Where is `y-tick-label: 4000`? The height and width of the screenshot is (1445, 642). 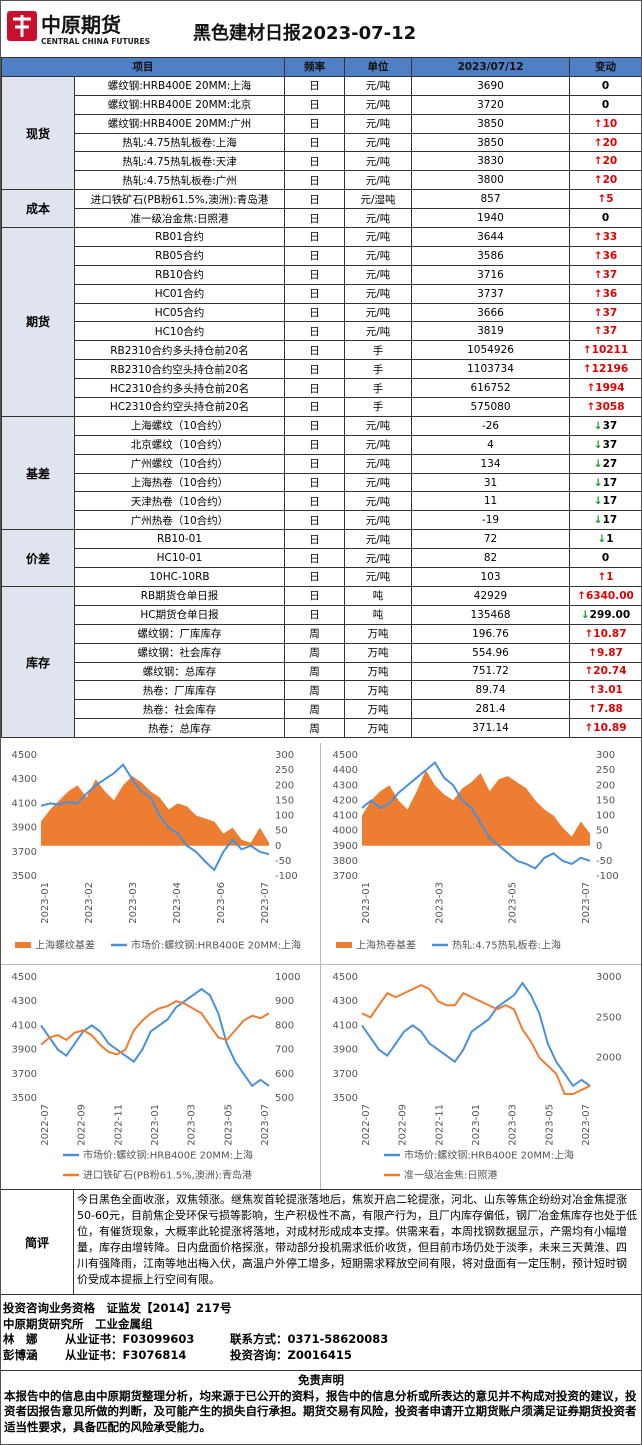 y-tick-label: 4000 is located at coordinates (345, 831).